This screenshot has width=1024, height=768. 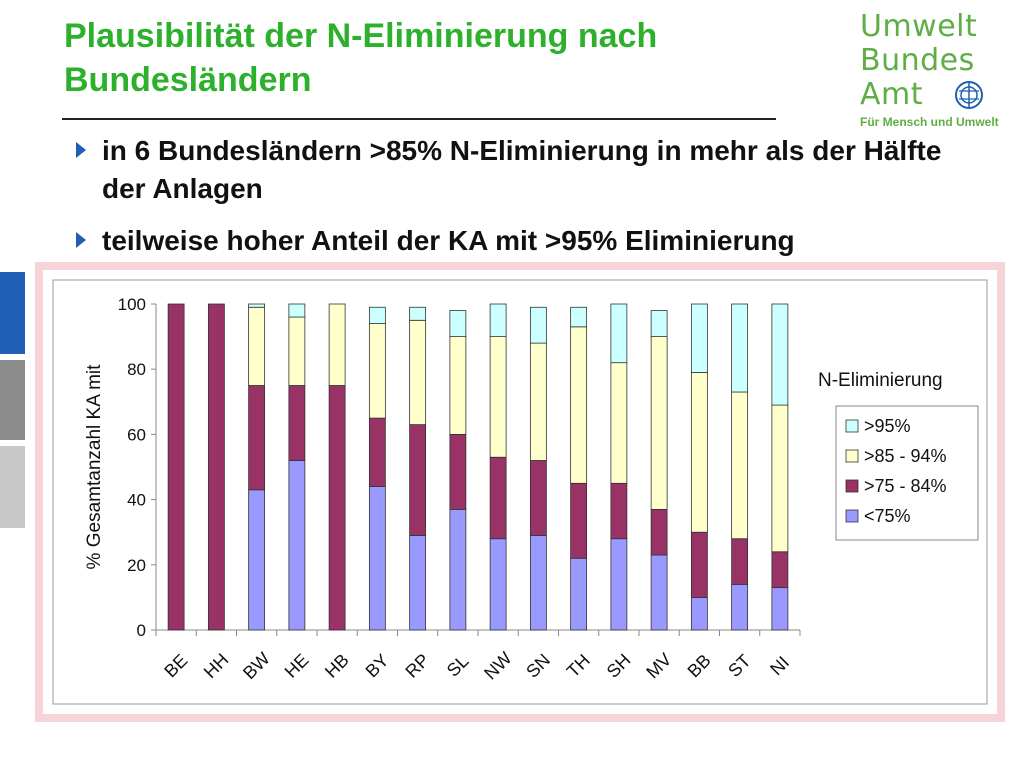 I want to click on title-underline, so click(x=419, y=119).